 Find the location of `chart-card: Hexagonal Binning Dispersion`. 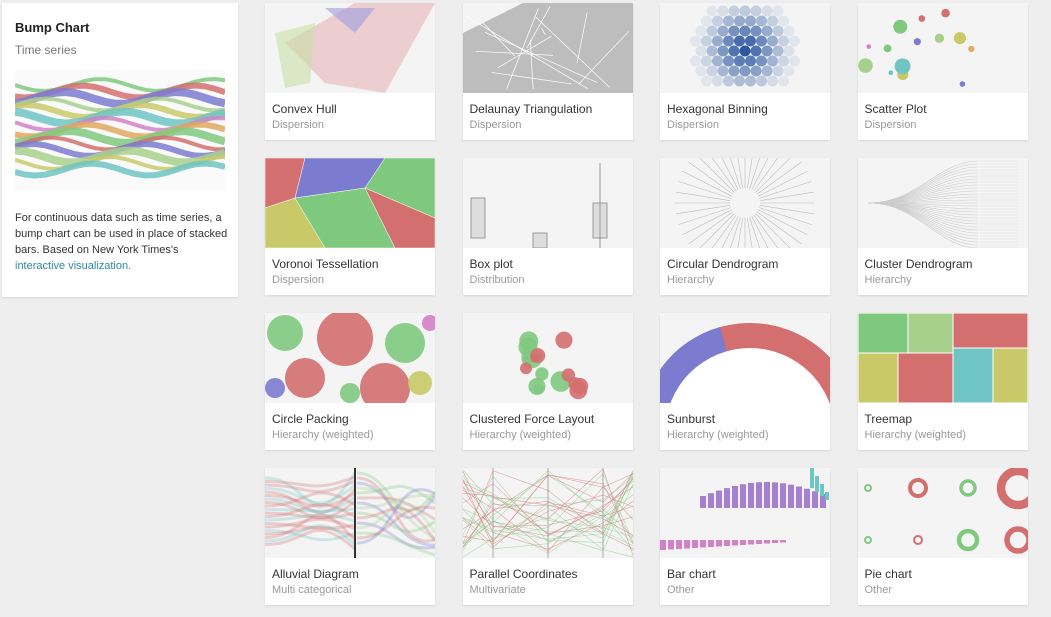

chart-card: Hexagonal Binning Dispersion is located at coordinates (745, 71).